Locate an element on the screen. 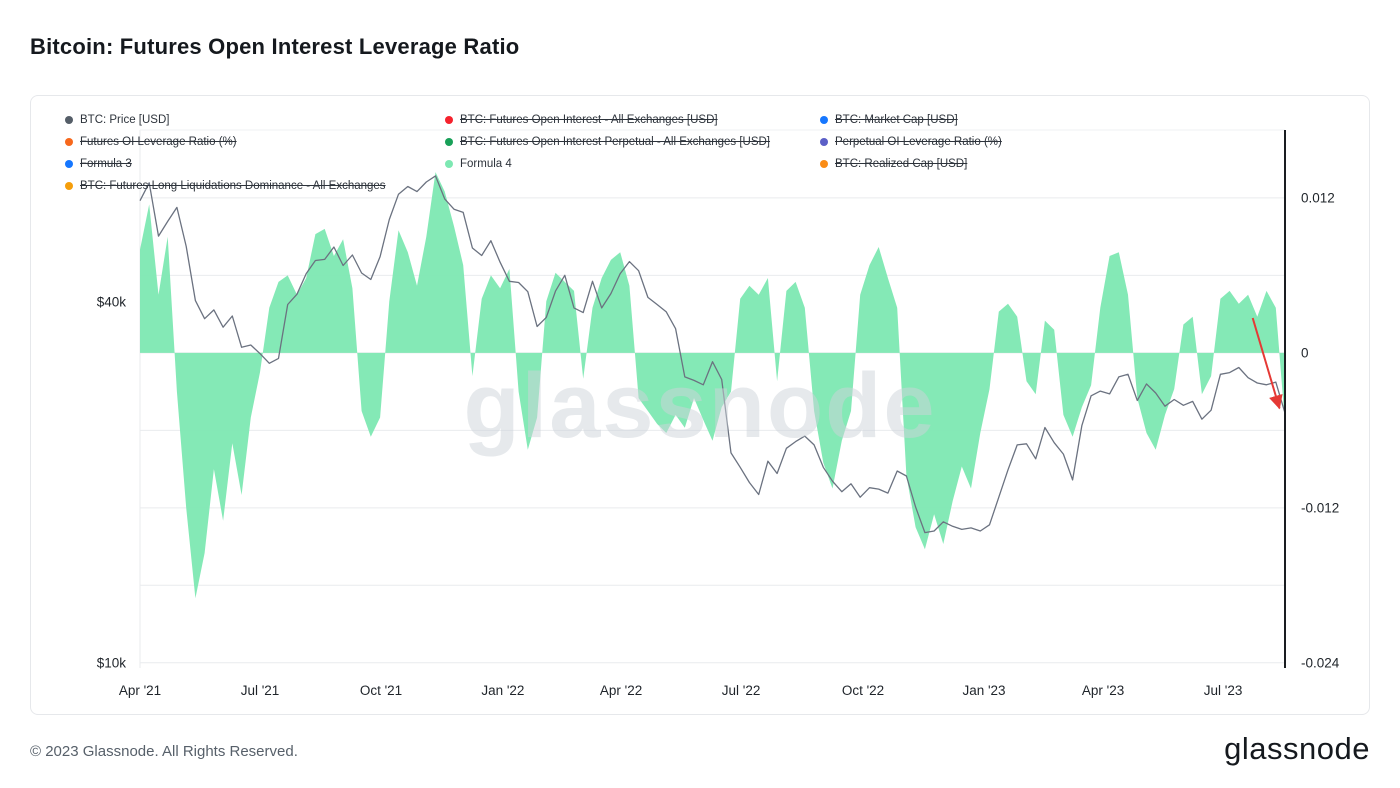 The image size is (1400, 788). legend-label: Perpetual OI Leverage Ratio (%) is located at coordinates (918, 142).